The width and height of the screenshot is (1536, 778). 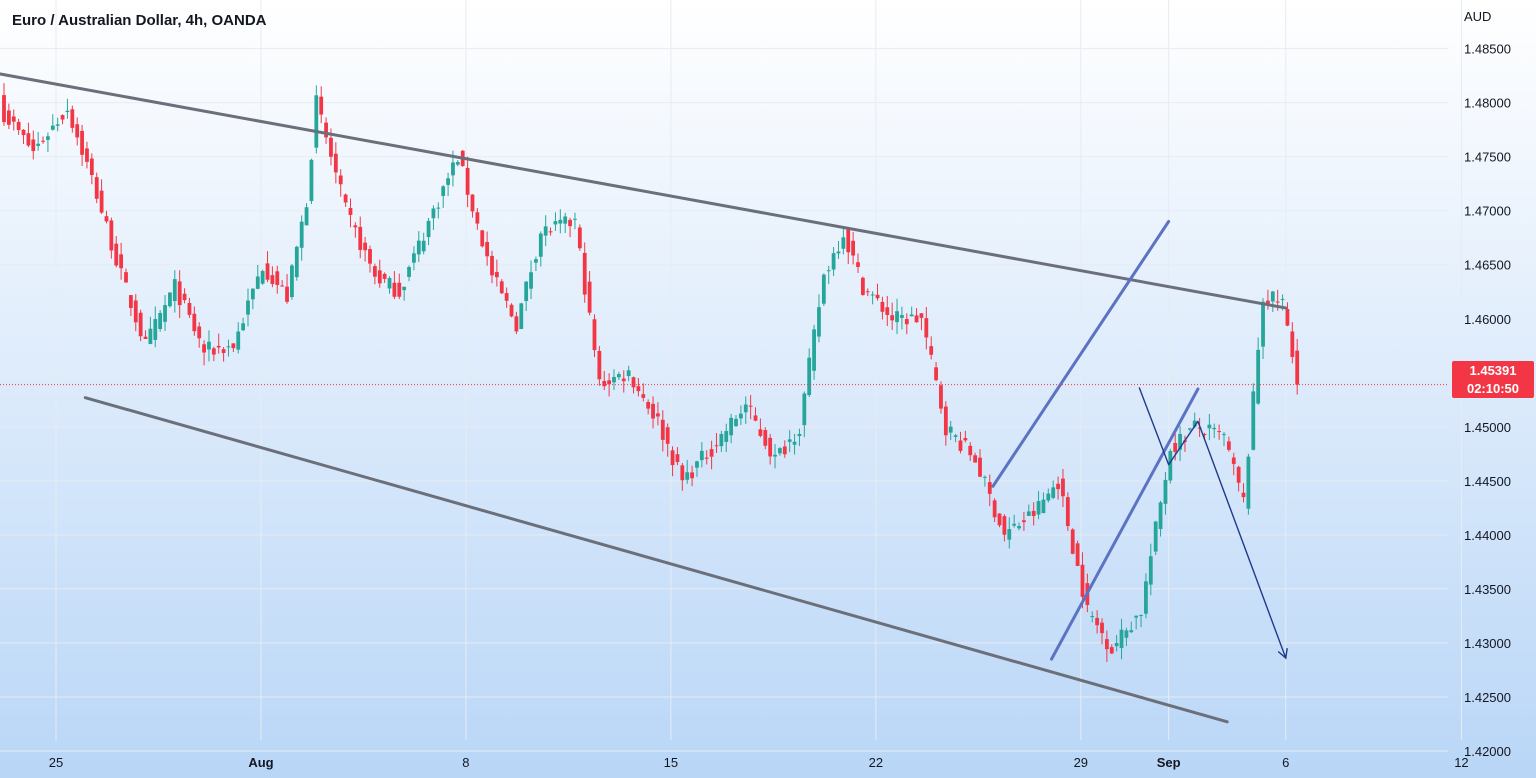 I want to click on y-tick-label: 1.42000, so click(x=1487, y=751).